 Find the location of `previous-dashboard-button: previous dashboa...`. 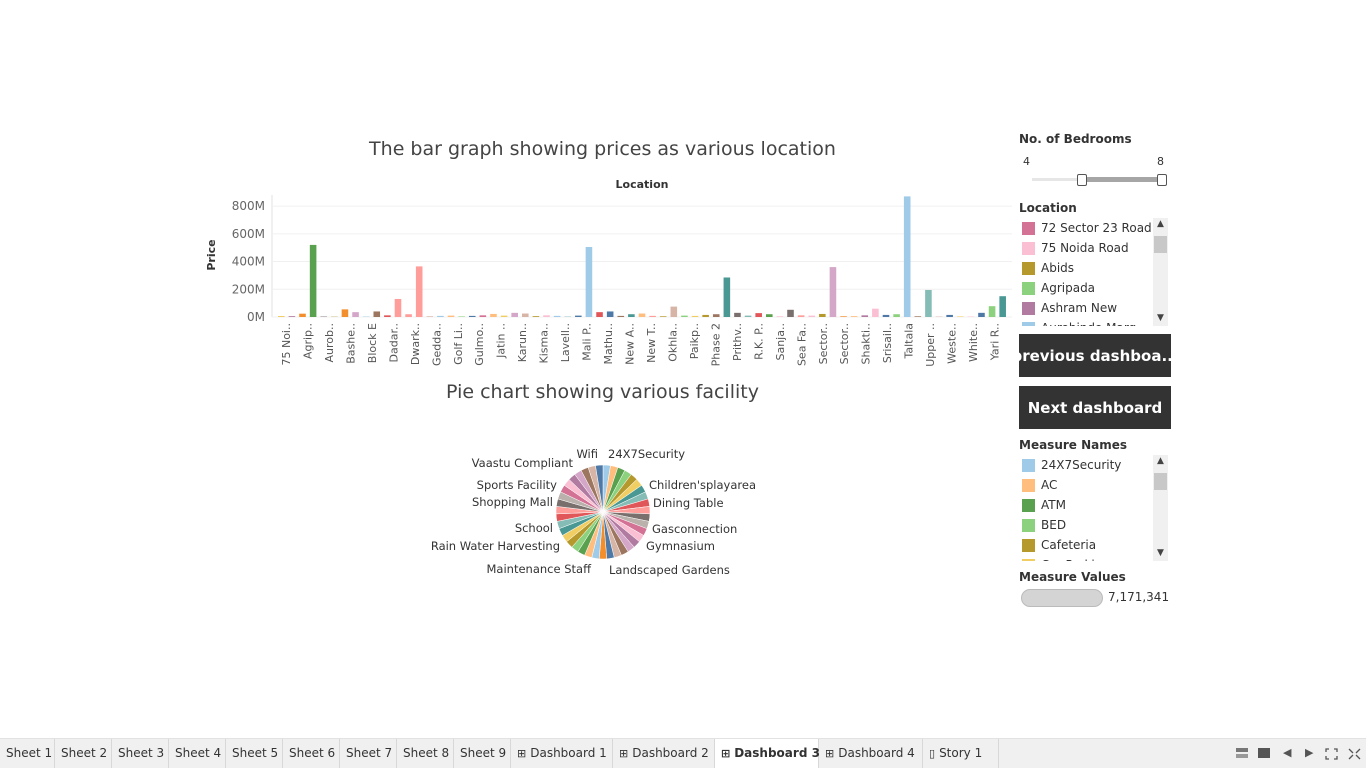

previous-dashboard-button: previous dashboa... is located at coordinates (1095, 355).